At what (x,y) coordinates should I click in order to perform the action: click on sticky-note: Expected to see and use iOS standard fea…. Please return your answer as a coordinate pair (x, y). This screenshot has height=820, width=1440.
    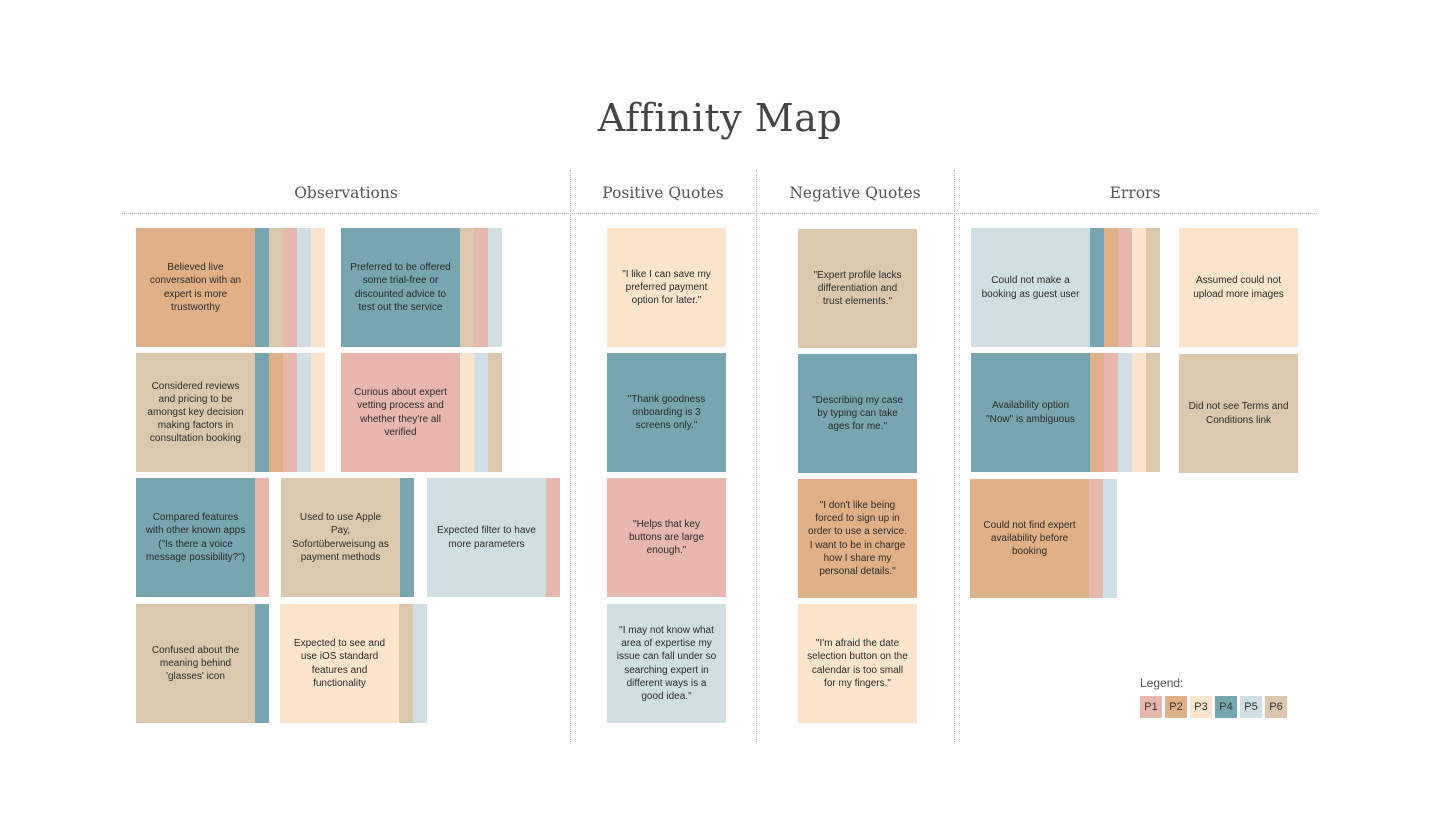
    Looking at the image, I should click on (339, 663).